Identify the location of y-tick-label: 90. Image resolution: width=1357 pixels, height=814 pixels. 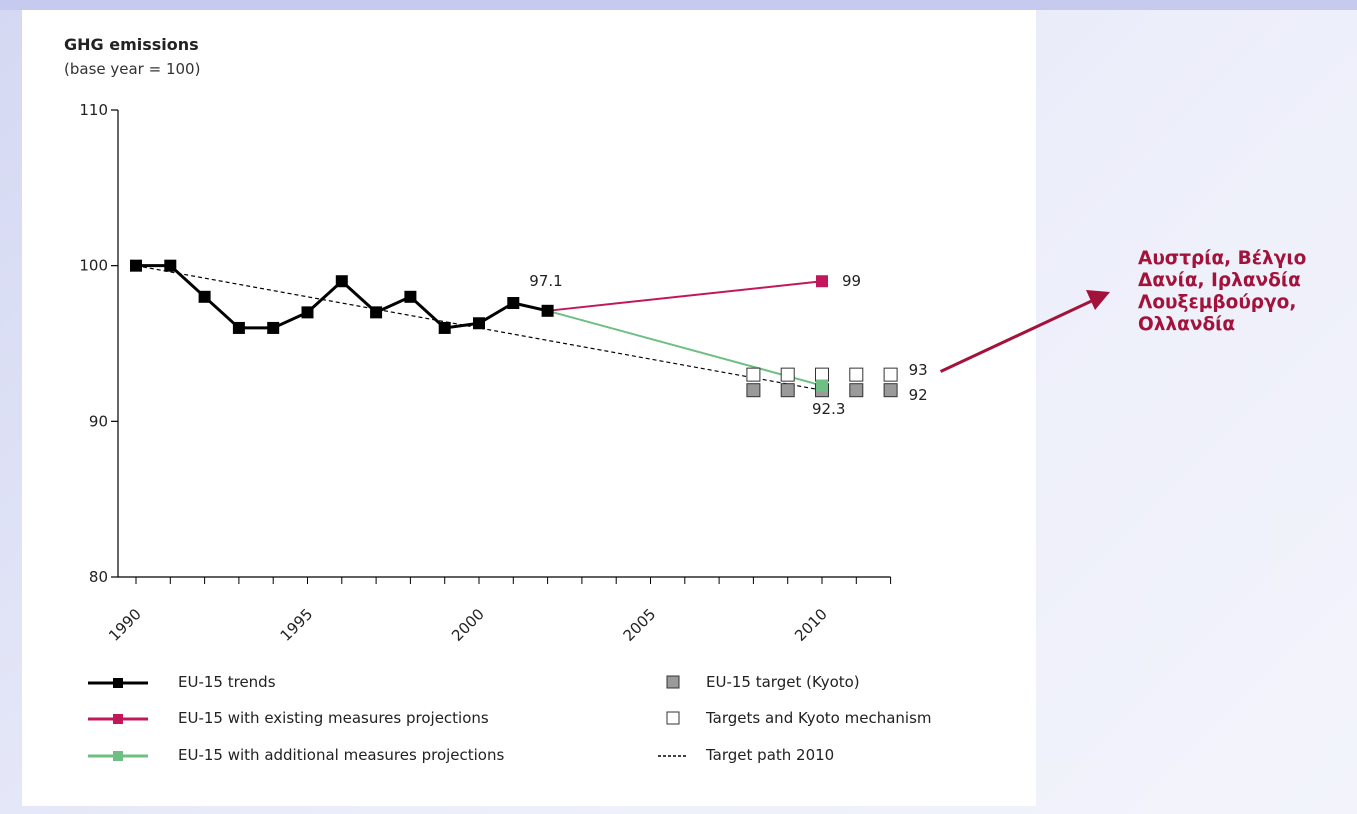
(98, 421).